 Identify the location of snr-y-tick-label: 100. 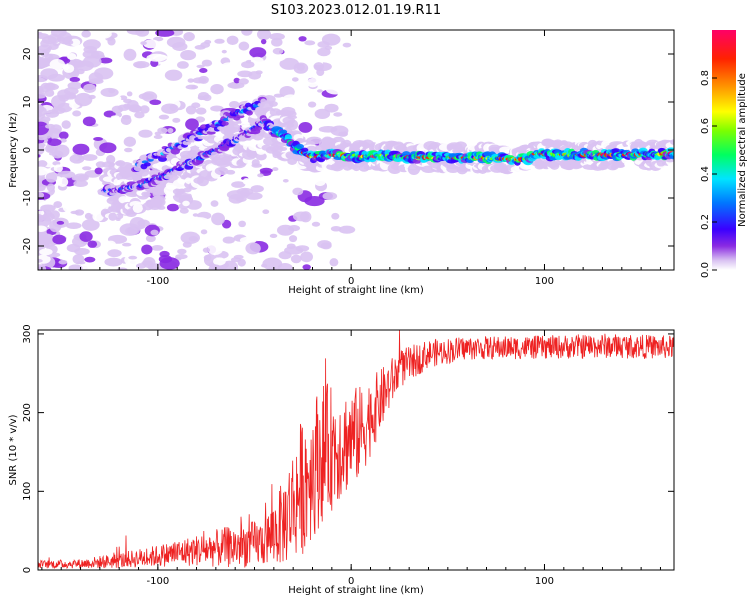
(27, 491).